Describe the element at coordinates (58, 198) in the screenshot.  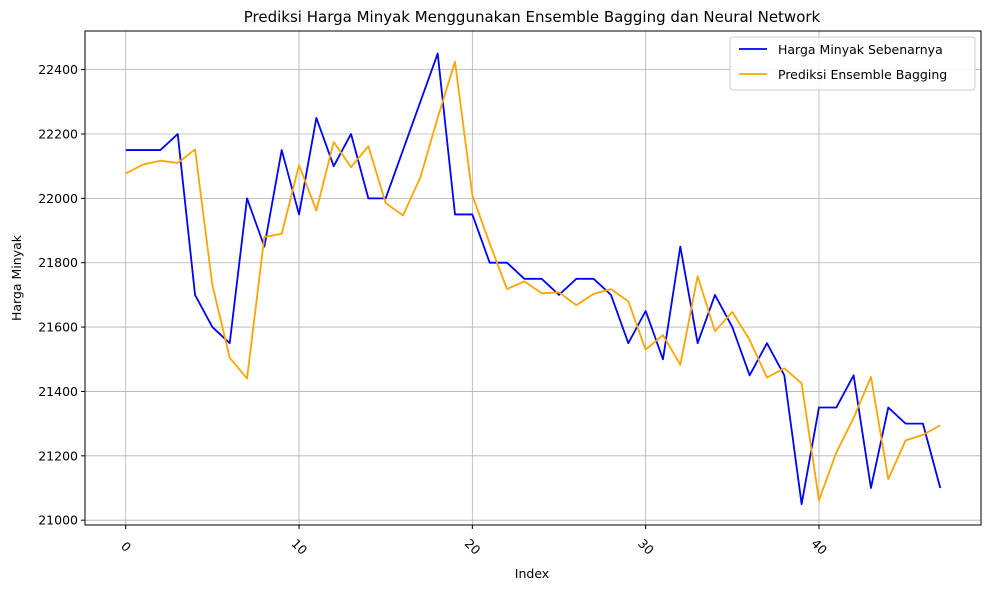
I see `y-tick-label: 22000` at that location.